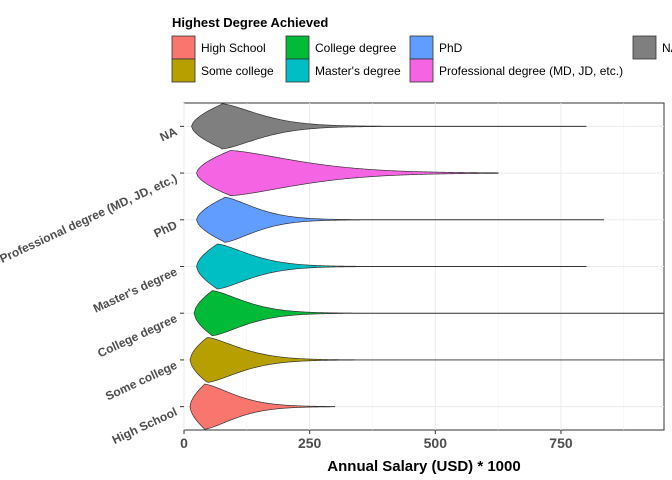  I want to click on y-tick-label: NA, so click(169, 134).